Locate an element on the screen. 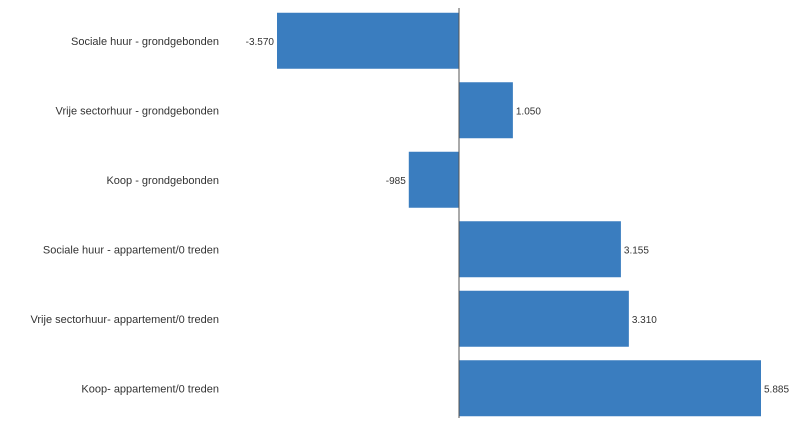 The image size is (789, 424). value-label: 1.050 is located at coordinates (528, 111).